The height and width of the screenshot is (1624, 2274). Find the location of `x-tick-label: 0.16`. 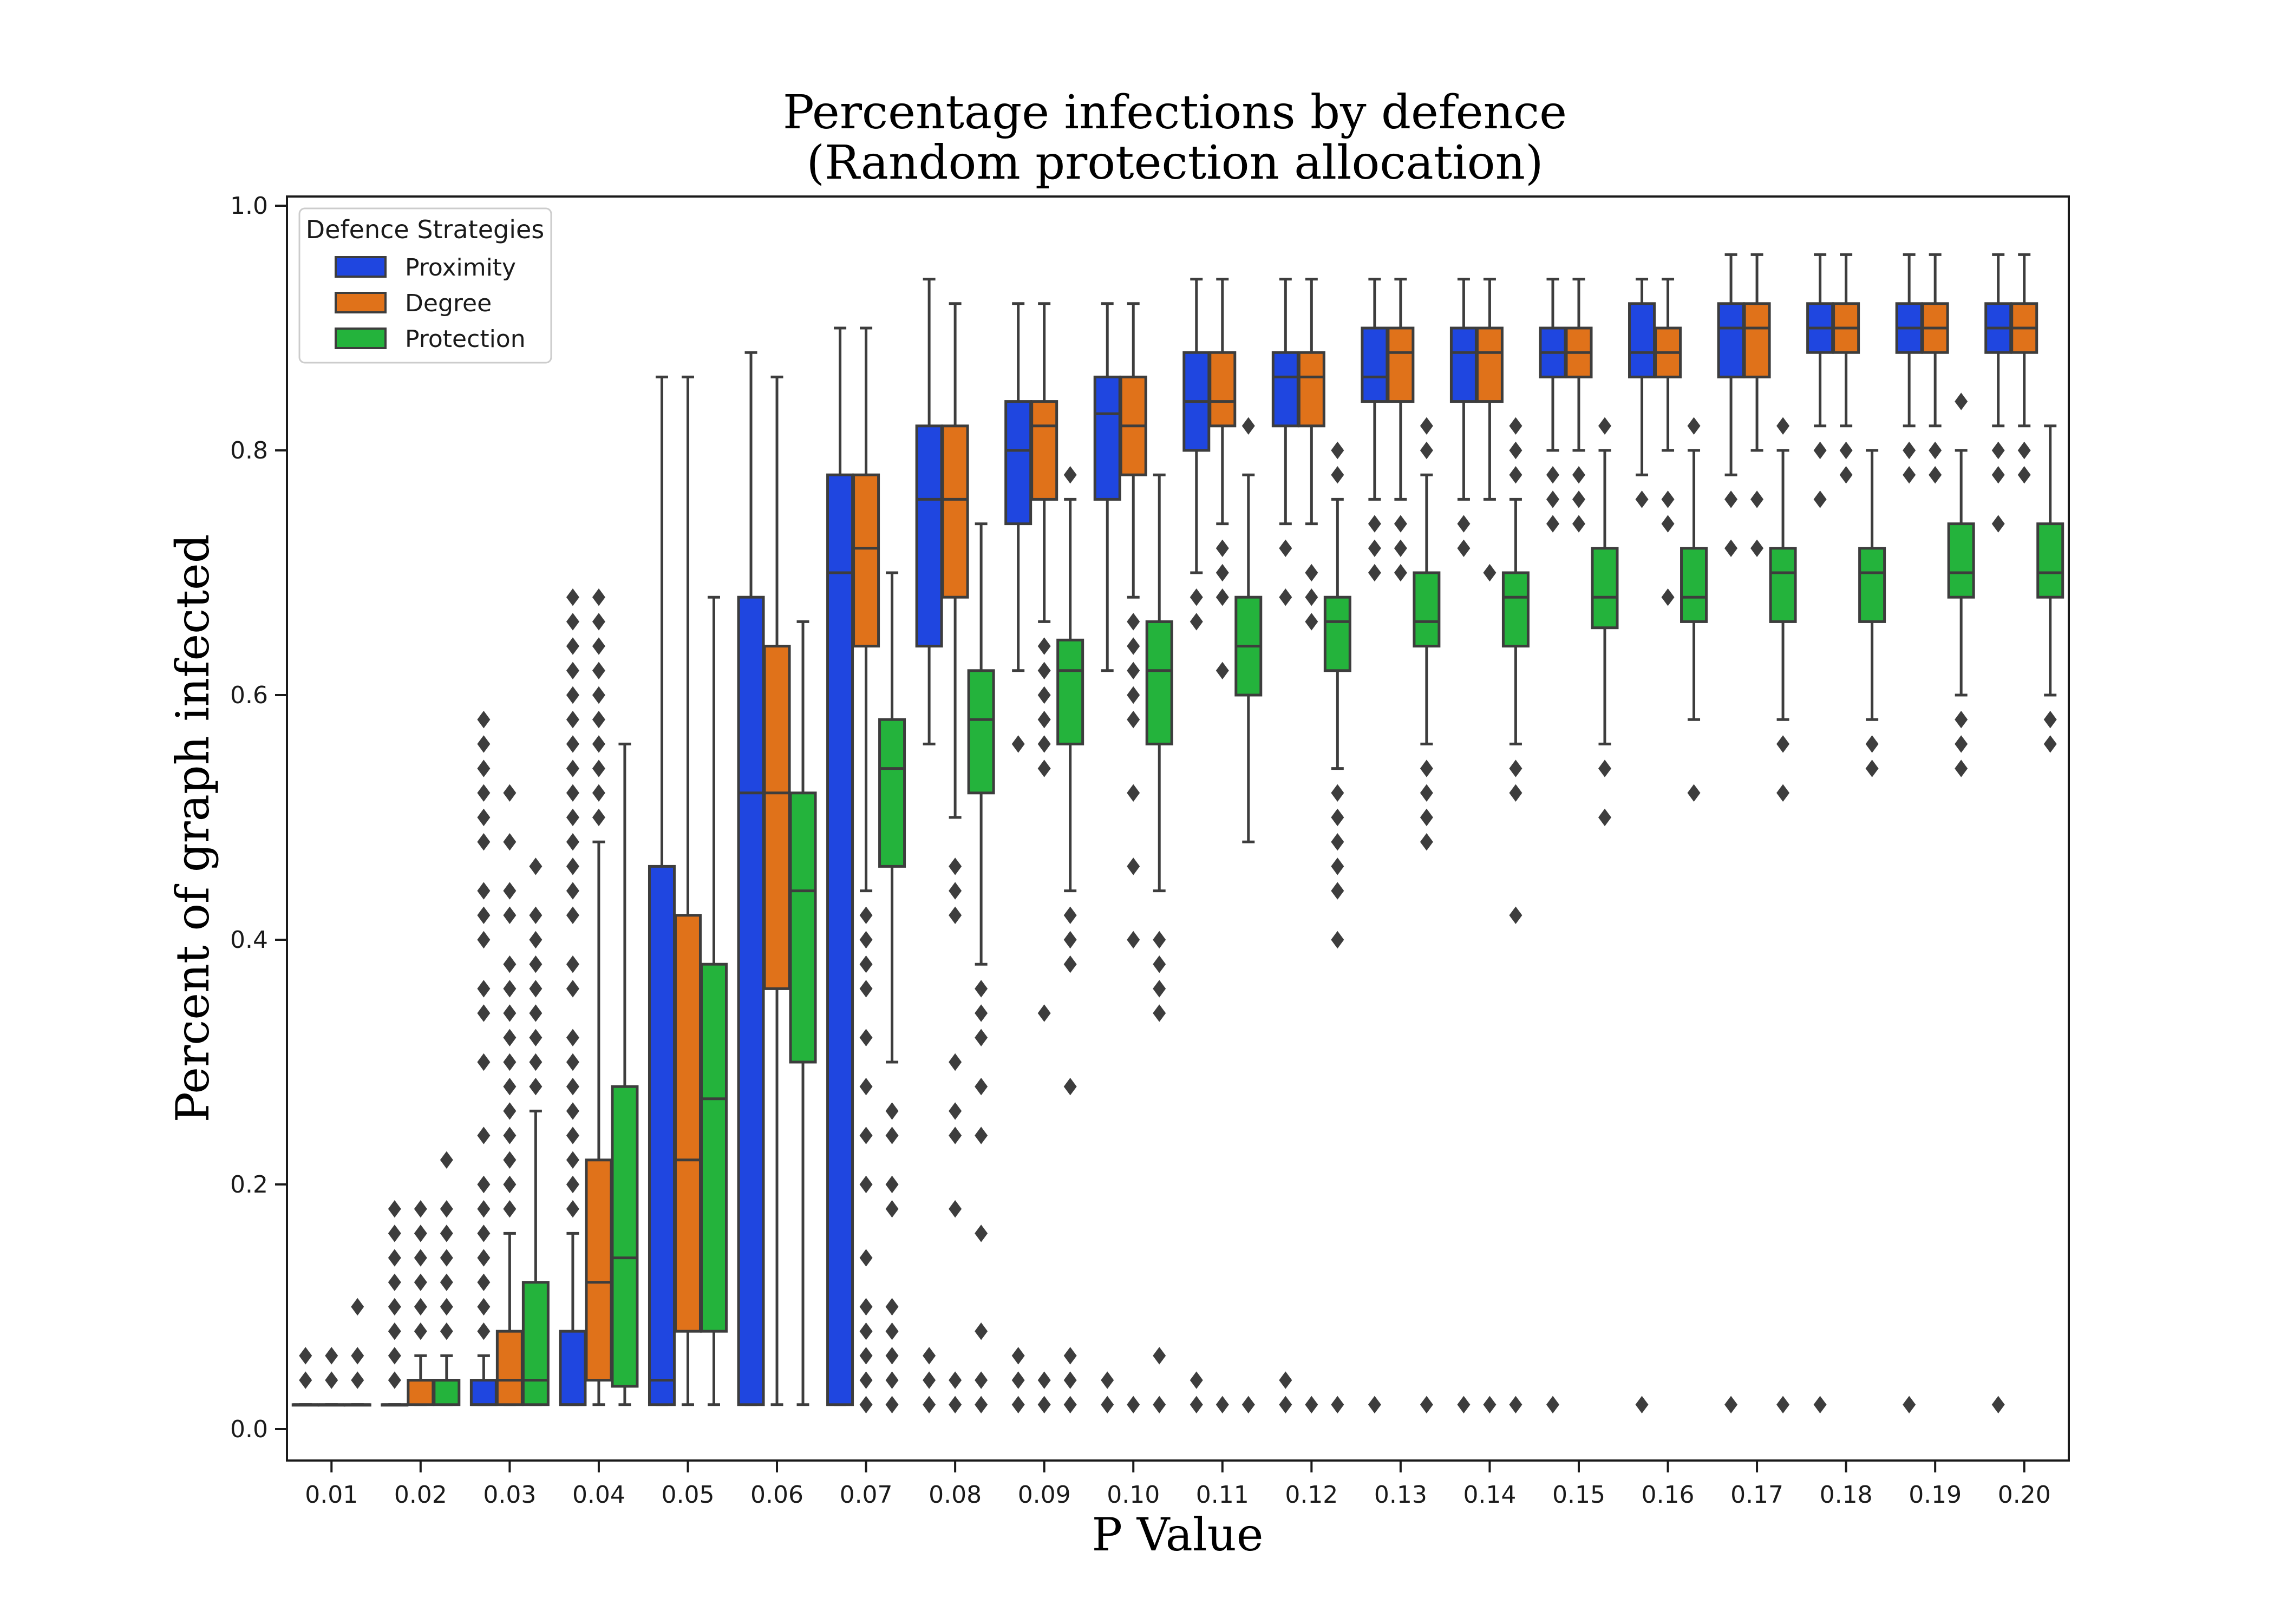

x-tick-label: 0.16 is located at coordinates (1669, 1495).